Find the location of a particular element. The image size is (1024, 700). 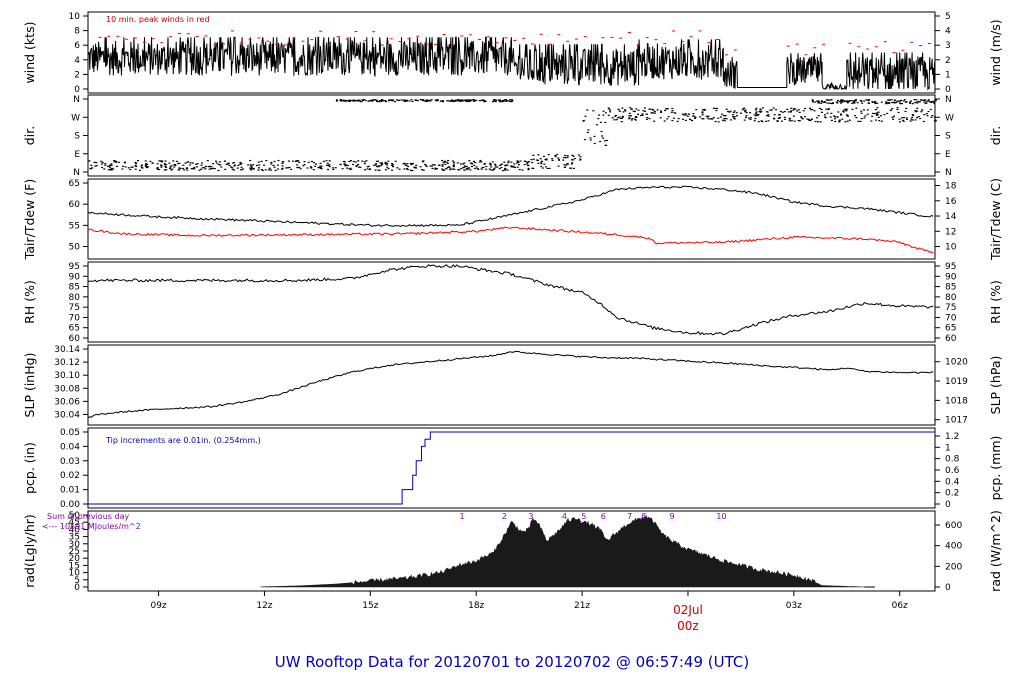

left-tick-label: 0.00 is located at coordinates (70, 505).